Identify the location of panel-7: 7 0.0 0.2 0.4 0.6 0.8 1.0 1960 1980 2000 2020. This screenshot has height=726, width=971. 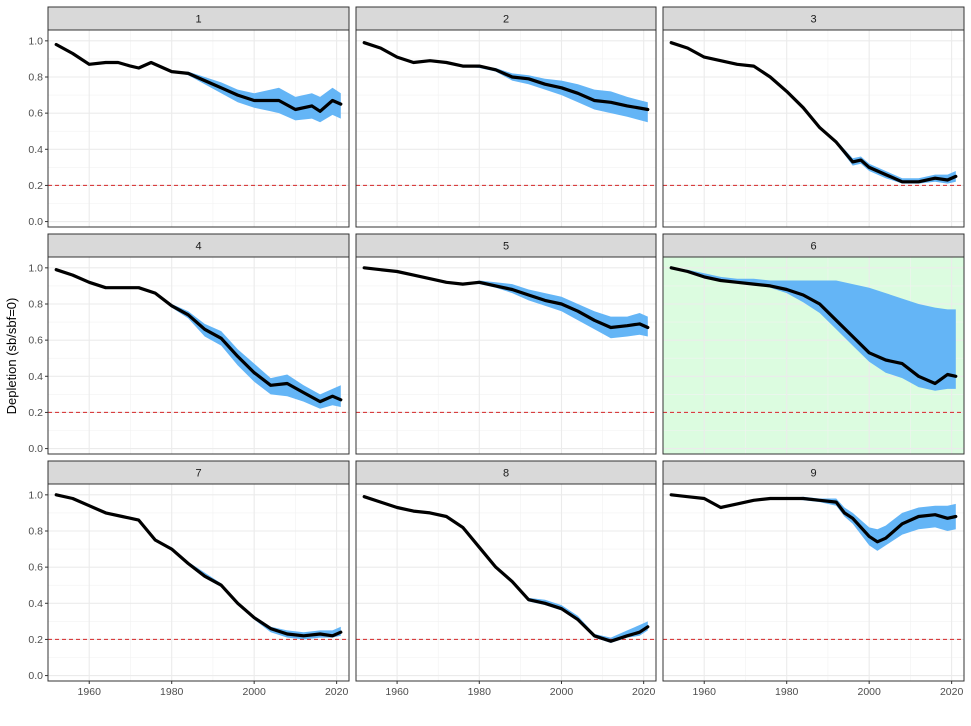
(189, 579).